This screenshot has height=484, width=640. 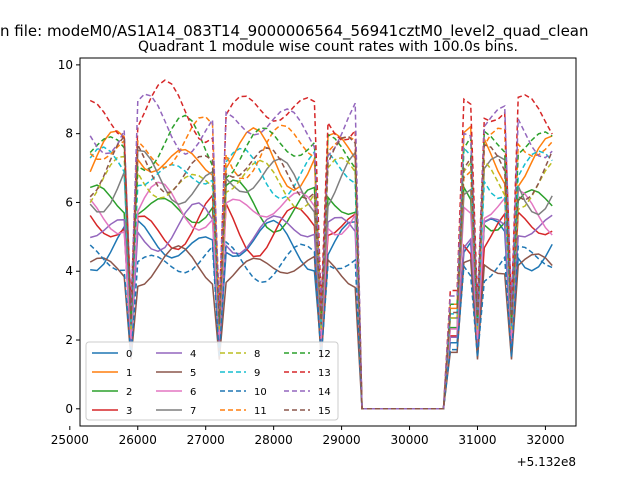 I want to click on legend-label-9: 9, so click(x=257, y=373).